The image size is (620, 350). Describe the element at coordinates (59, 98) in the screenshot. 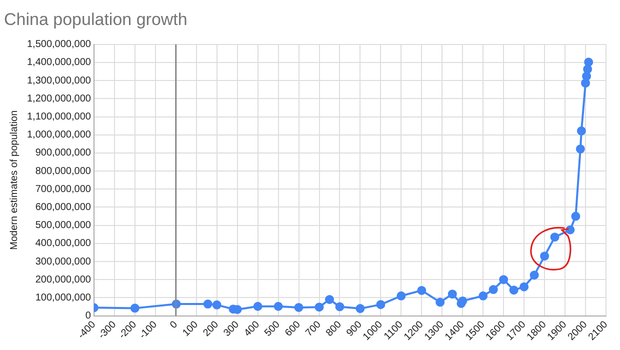

I see `y-tick-label: 1,200,000,000` at that location.